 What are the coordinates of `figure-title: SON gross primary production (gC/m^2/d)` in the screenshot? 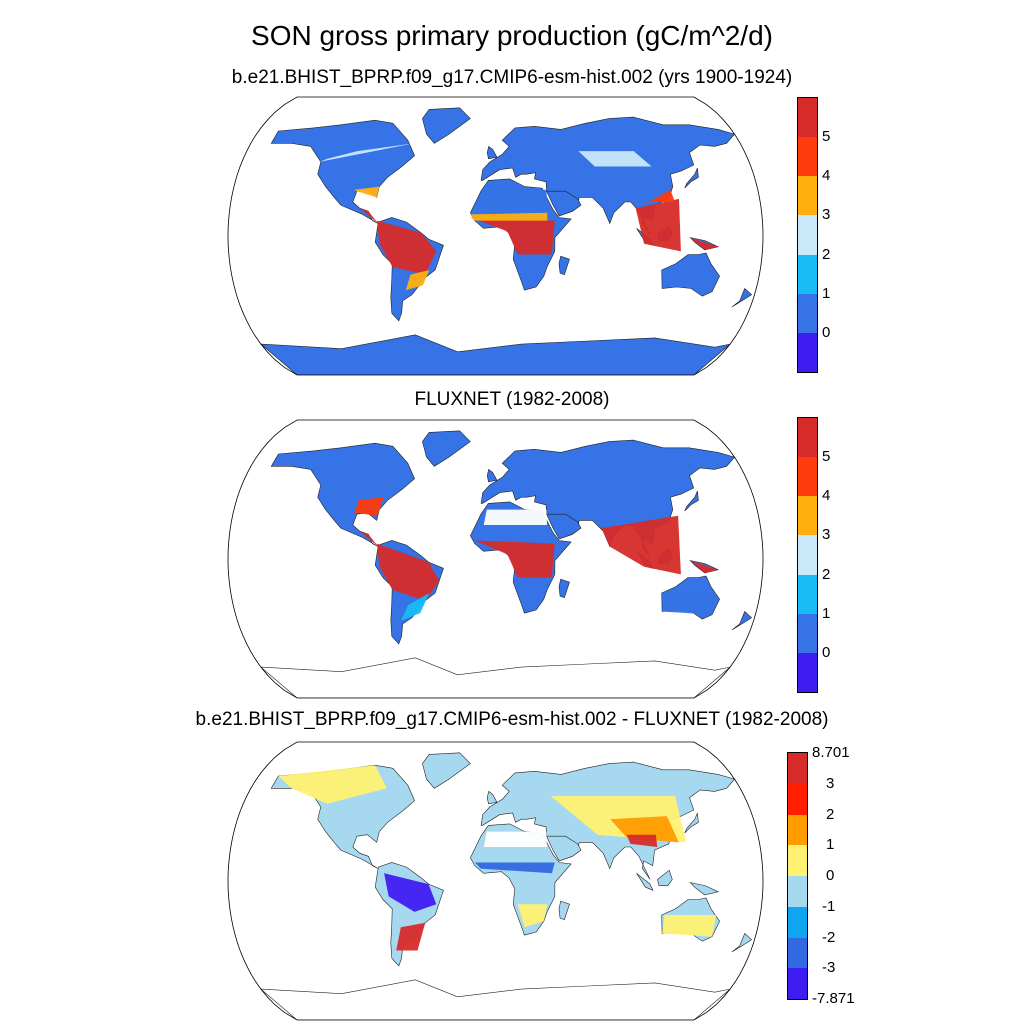 It's located at (512, 35).